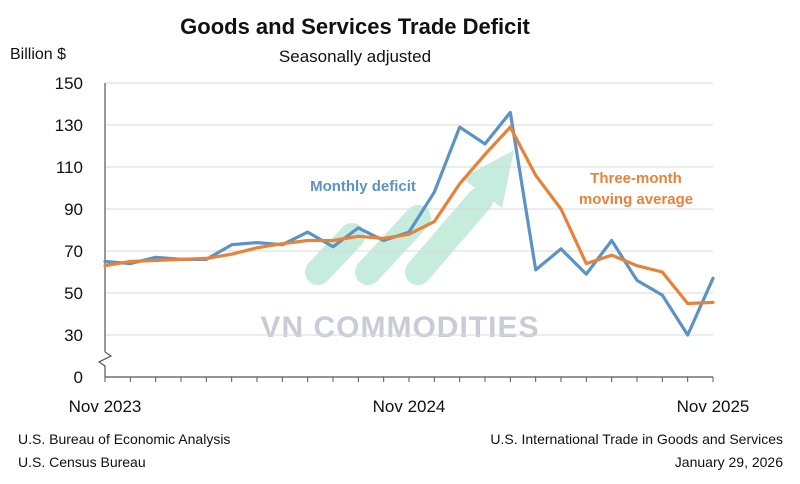 Image resolution: width=800 pixels, height=484 pixels. I want to click on x-axis-ticks: Nov 2023 Nov 2024 Nov 2025, so click(409, 406).